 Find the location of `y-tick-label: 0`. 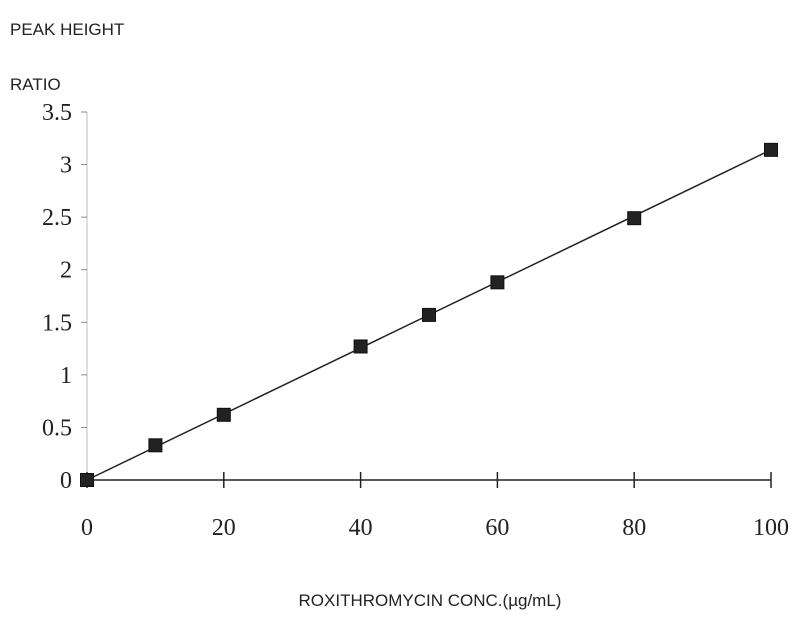

y-tick-label: 0 is located at coordinates (66, 481).